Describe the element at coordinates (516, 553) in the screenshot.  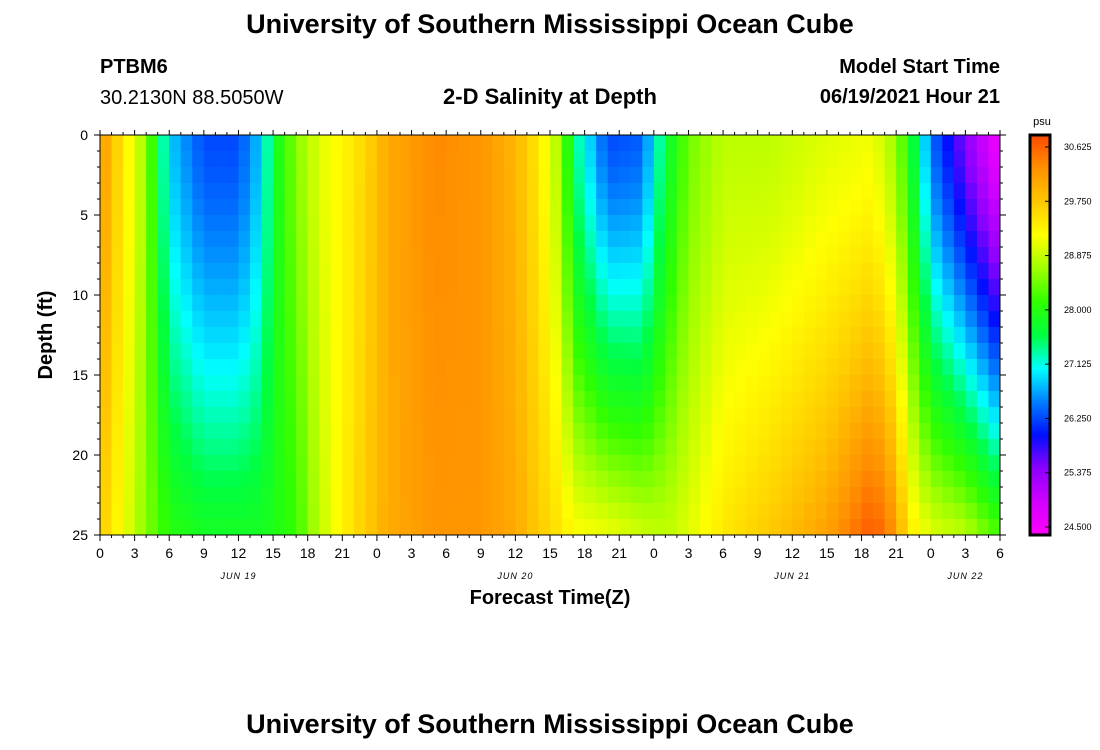
I see `x-tick-label: 12` at that location.